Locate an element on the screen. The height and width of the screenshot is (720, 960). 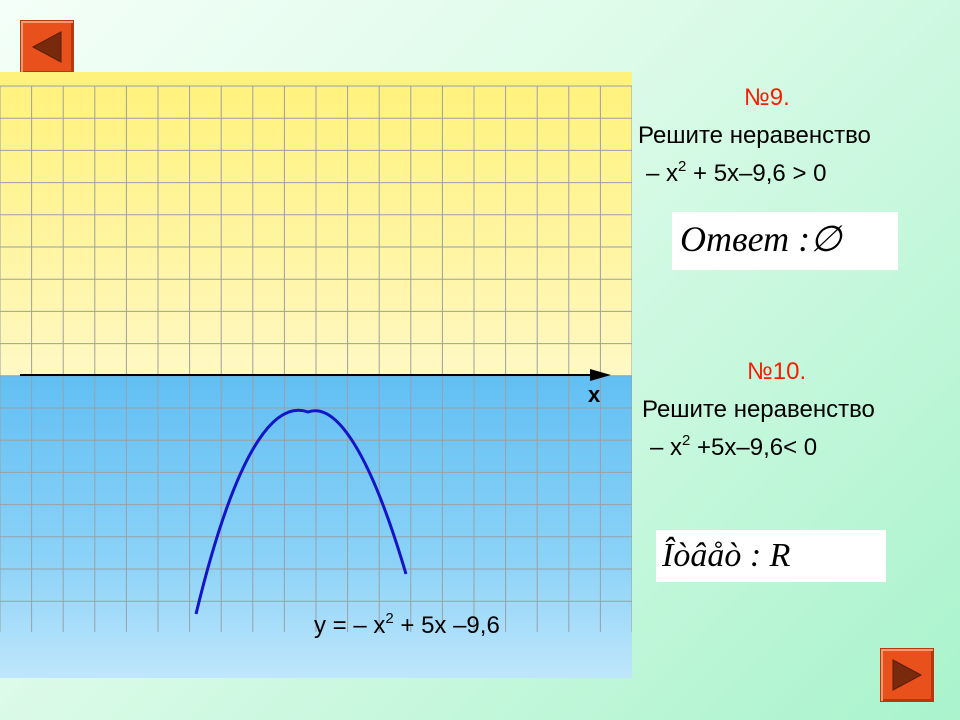
problem10-inequality: – x2 +5x–9,6< 0 is located at coordinates (734, 447).